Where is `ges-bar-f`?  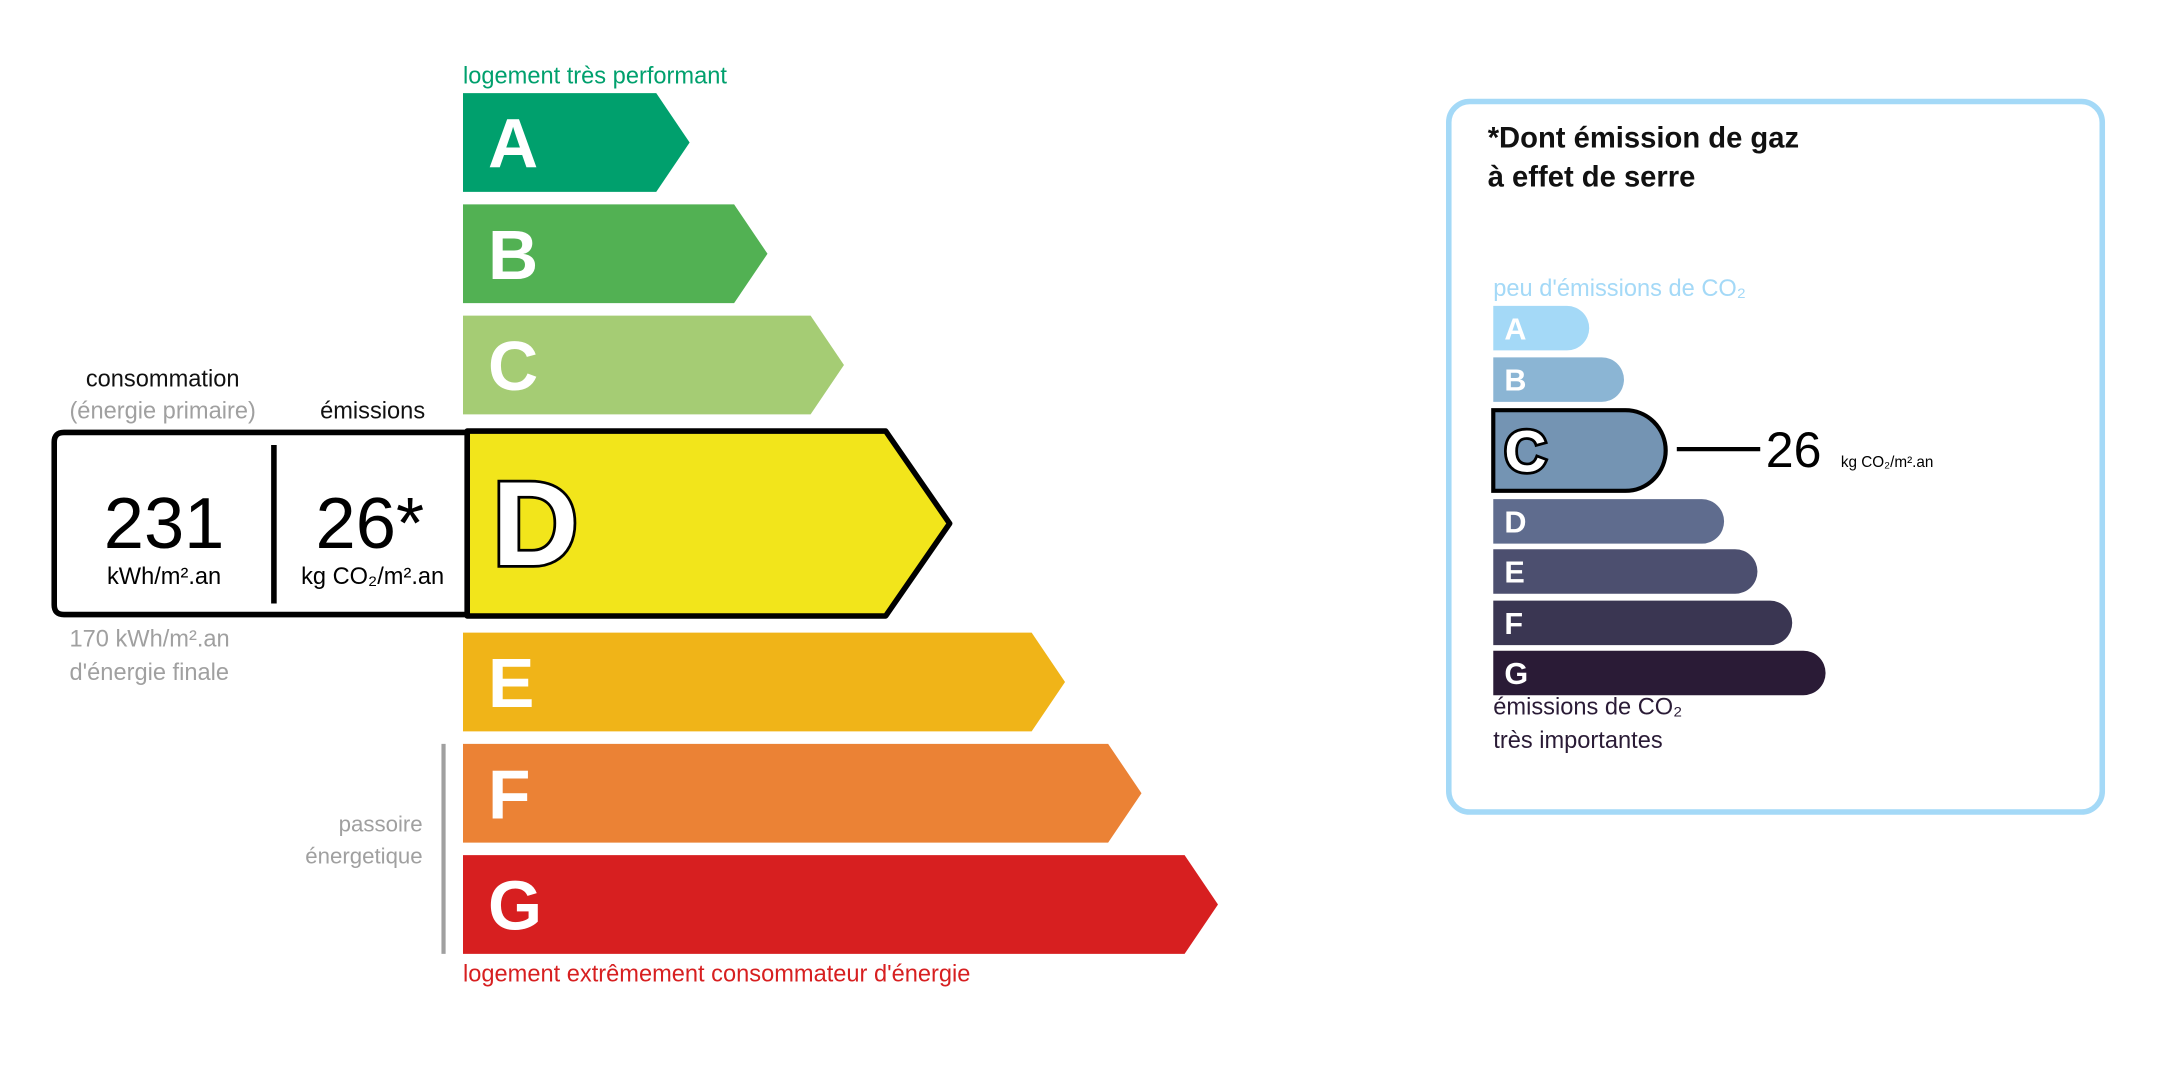
ges-bar-f is located at coordinates (1643, 623).